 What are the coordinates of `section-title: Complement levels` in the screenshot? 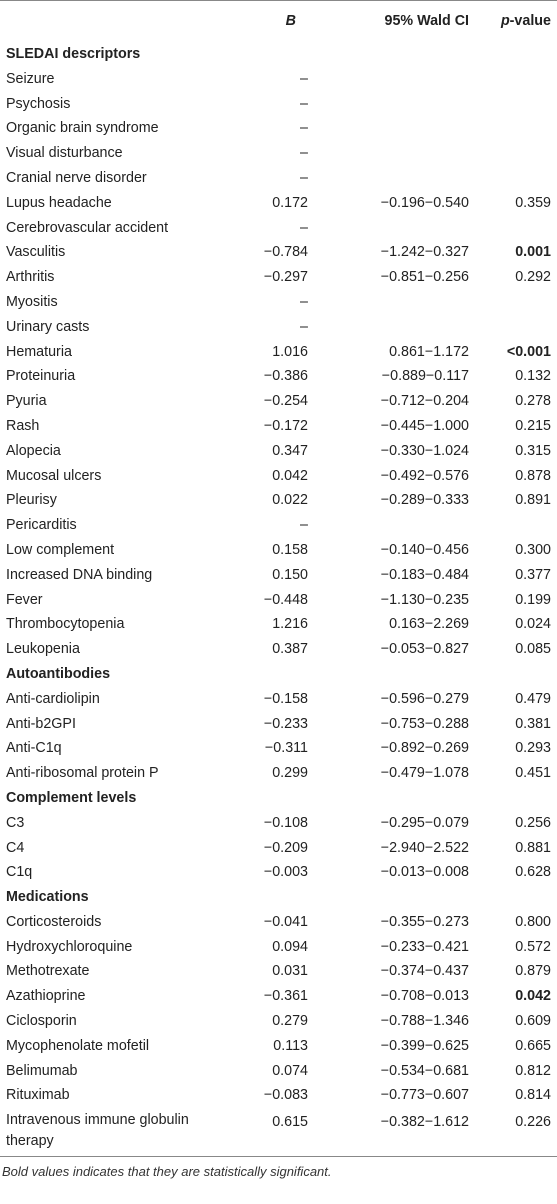 It's located at (71, 797).